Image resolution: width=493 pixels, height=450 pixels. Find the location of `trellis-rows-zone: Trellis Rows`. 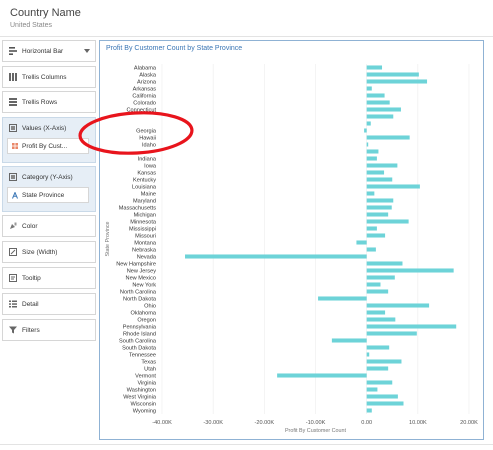

trellis-rows-zone: Trellis Rows is located at coordinates (49, 102).